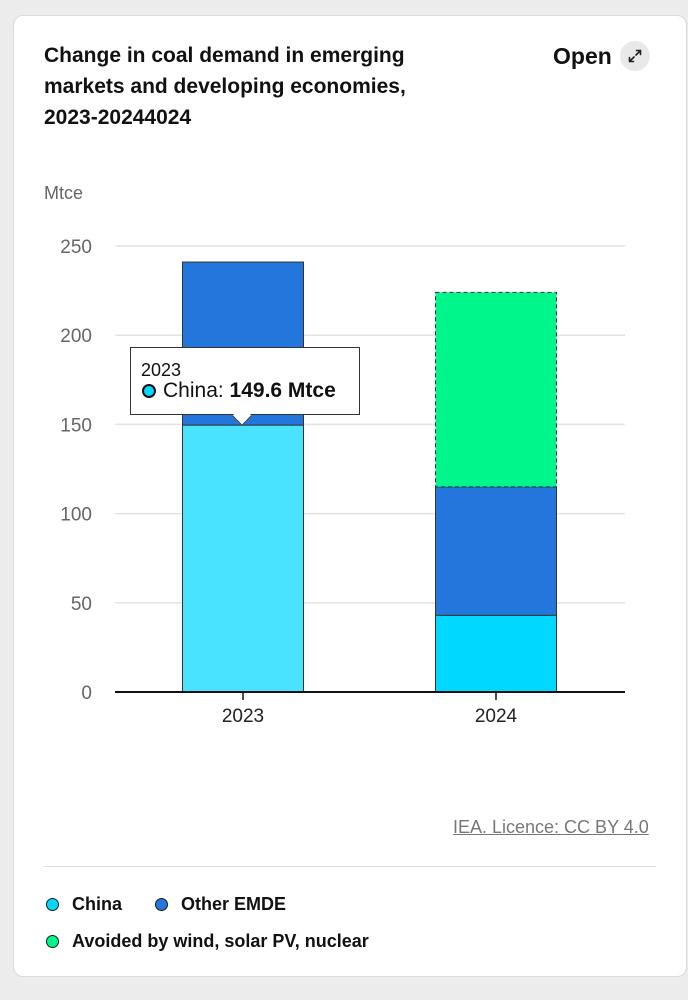 Image resolution: width=688 pixels, height=1000 pixels. What do you see at coordinates (220, 941) in the screenshot?
I see `legend-label-avoided: Avoided by wind, solar PV, nuclear` at bounding box center [220, 941].